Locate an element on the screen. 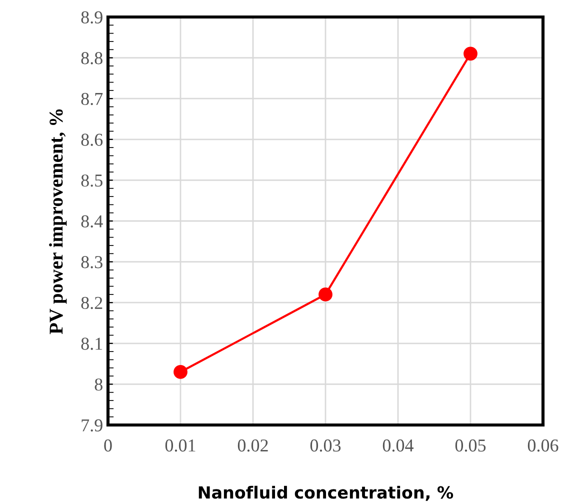  x-tick-label: 0.01 is located at coordinates (180, 445).